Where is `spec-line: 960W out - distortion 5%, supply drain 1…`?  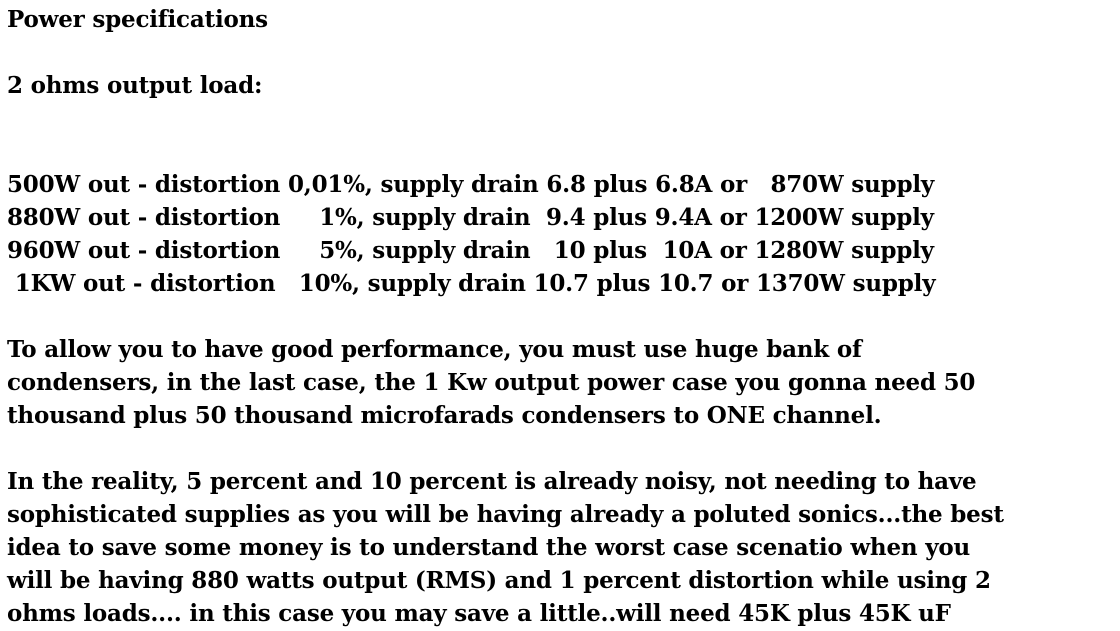
spec-line: 960W out - distortion 5%, supply drain 1… is located at coordinates (470, 250).